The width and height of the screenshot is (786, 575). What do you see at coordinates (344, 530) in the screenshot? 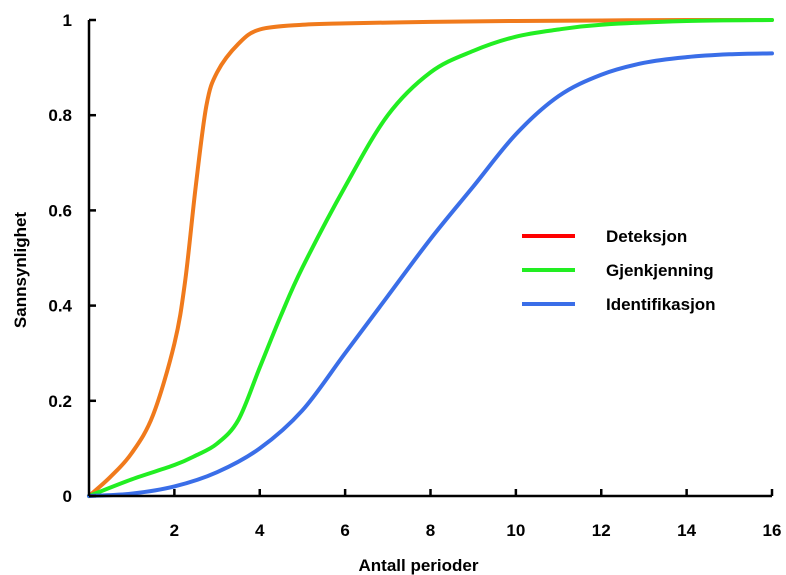
I see `x-tick-label: 6` at bounding box center [344, 530].